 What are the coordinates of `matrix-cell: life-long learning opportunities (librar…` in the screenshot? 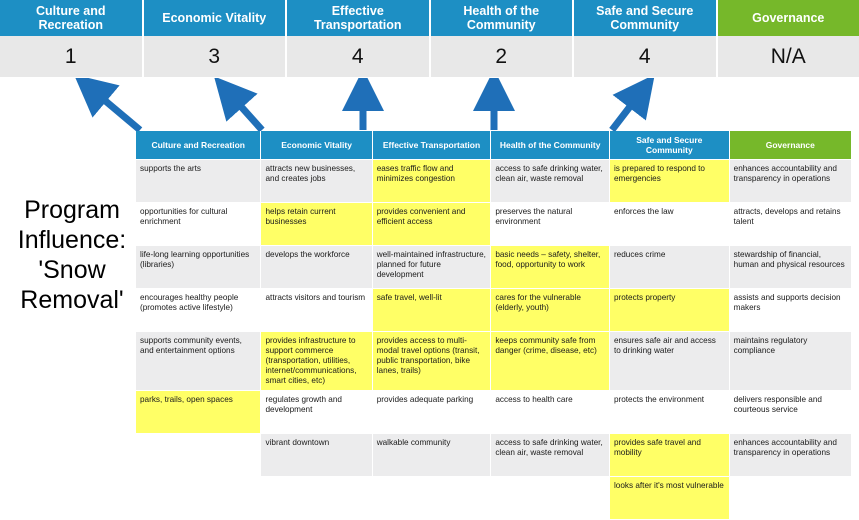 It's located at (198, 267).